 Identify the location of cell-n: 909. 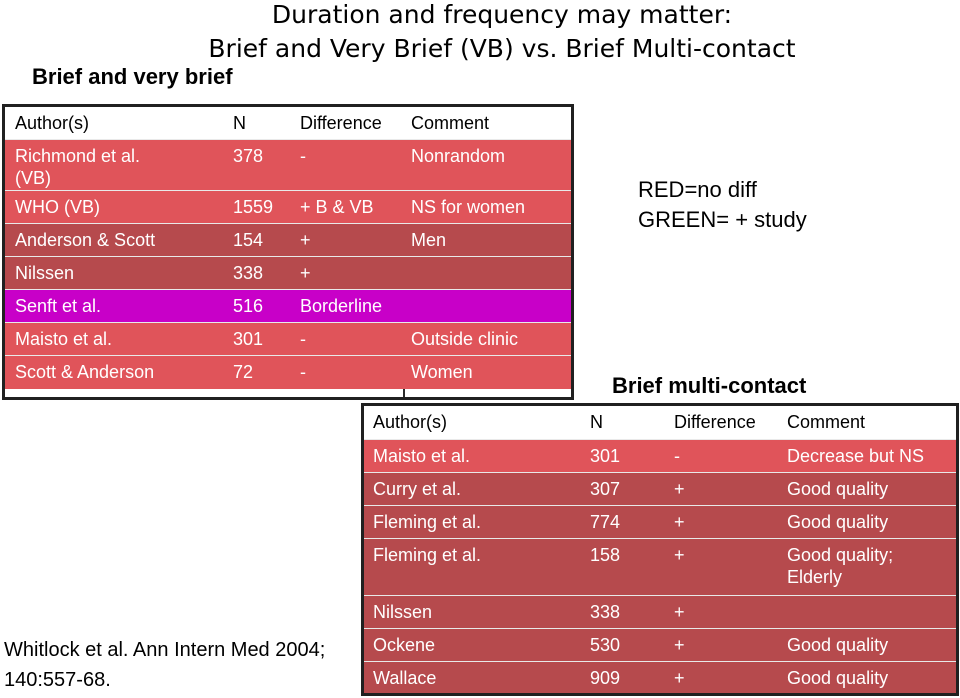
(605, 678).